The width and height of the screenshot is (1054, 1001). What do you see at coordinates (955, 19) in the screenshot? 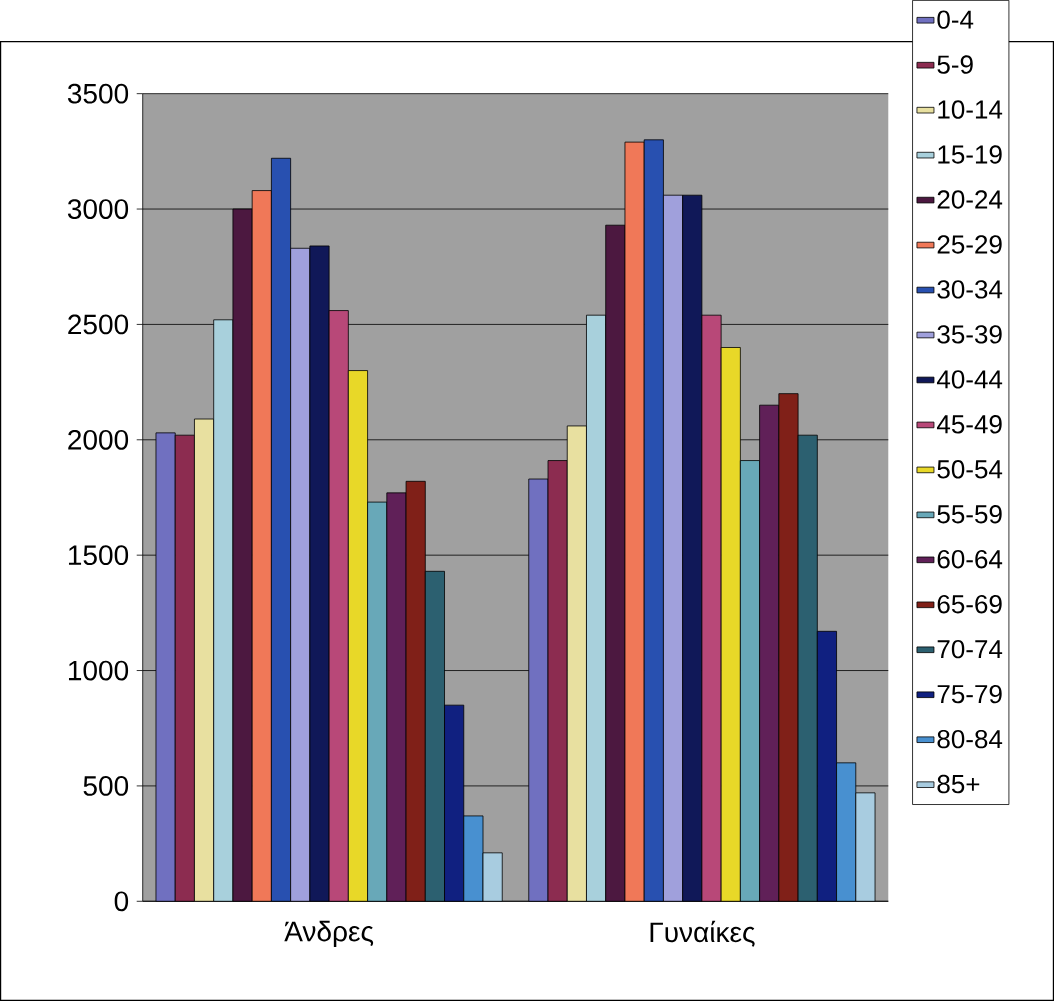
I see `legend-label: 0-4` at bounding box center [955, 19].